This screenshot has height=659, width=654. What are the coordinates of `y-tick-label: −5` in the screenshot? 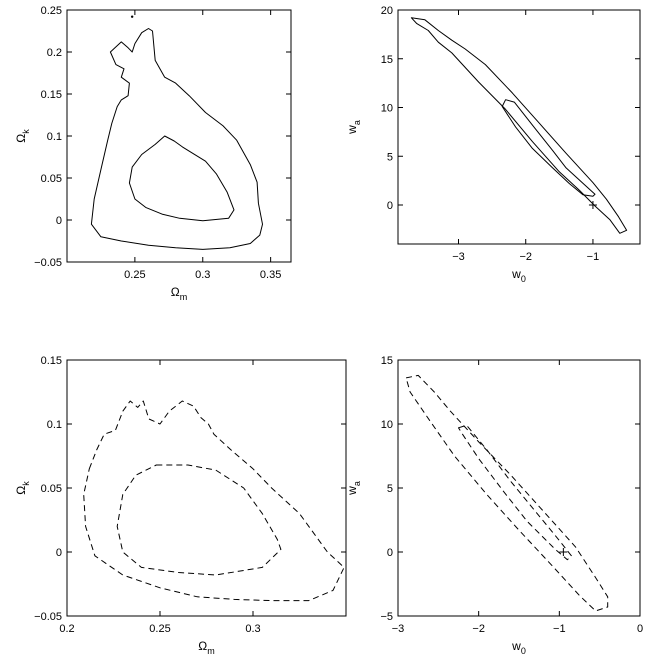 It's located at (386, 617).